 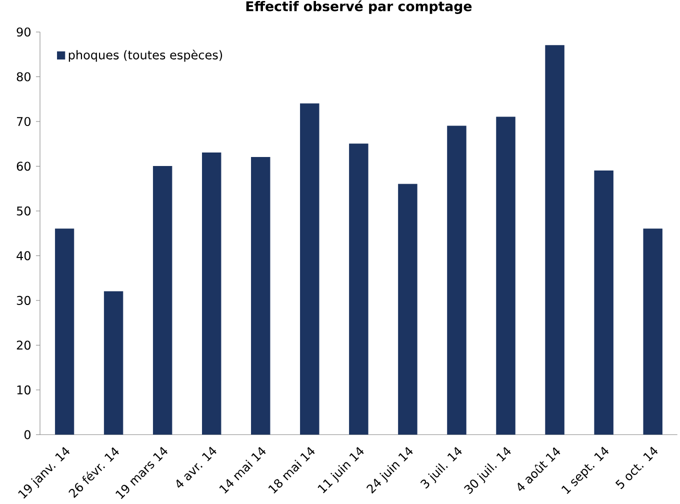 What do you see at coordinates (23, 389) in the screenshot?
I see `y-tick-label: 10` at bounding box center [23, 389].